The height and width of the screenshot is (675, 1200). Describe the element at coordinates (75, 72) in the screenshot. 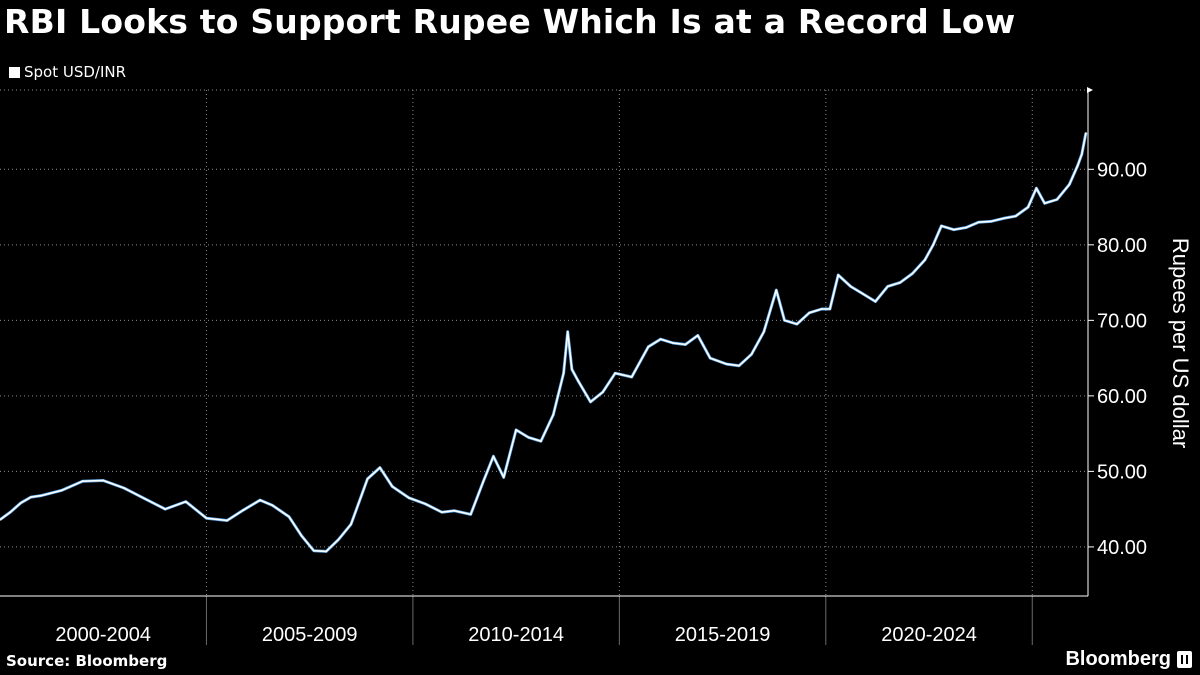

I see `legend-label: Spot USD/INR` at that location.